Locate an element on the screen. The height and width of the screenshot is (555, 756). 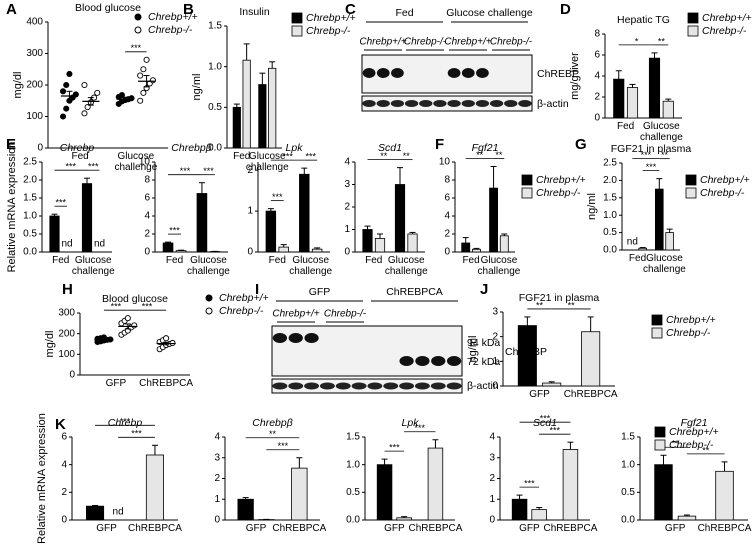
legend-label: Chrebp+/+ is located at coordinates (725, 180).